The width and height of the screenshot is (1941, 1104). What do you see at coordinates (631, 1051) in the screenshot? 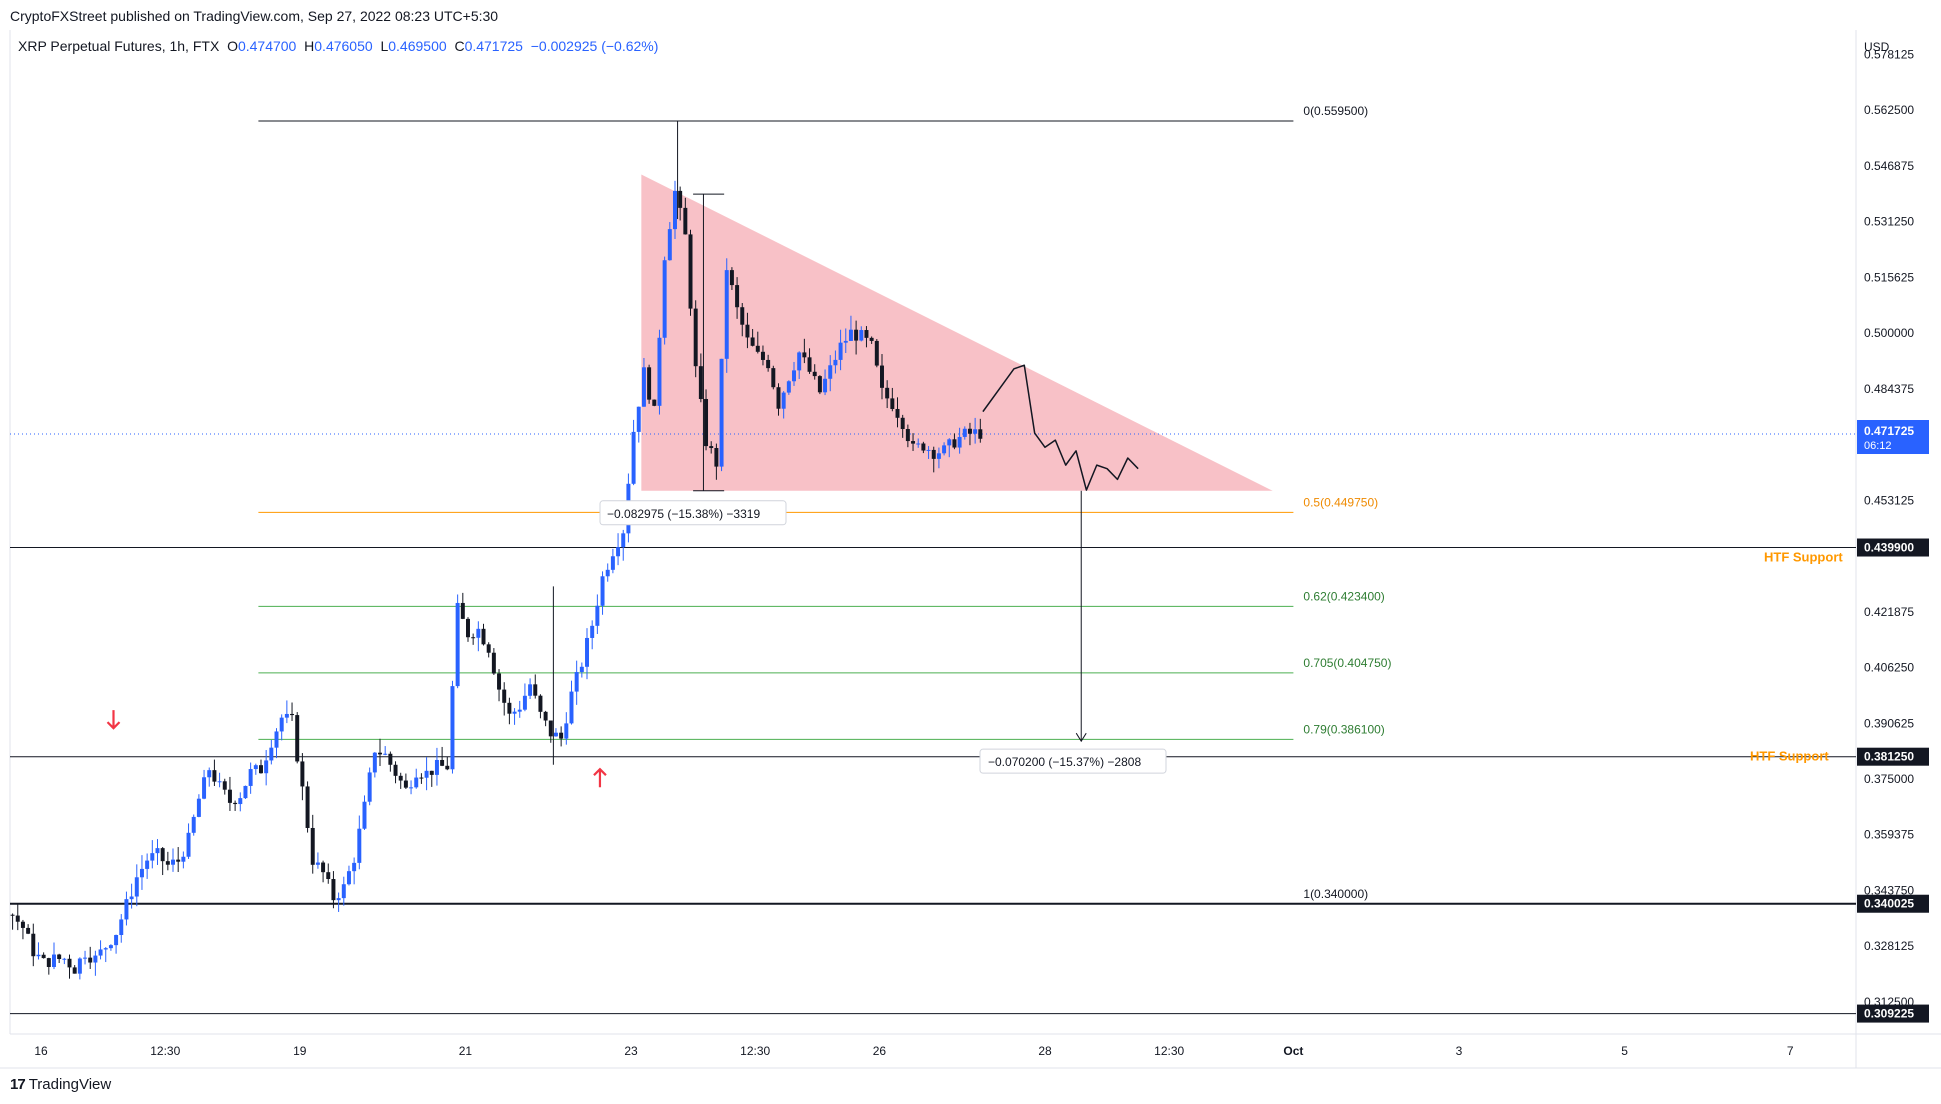
I see `time-tick: 23` at bounding box center [631, 1051].